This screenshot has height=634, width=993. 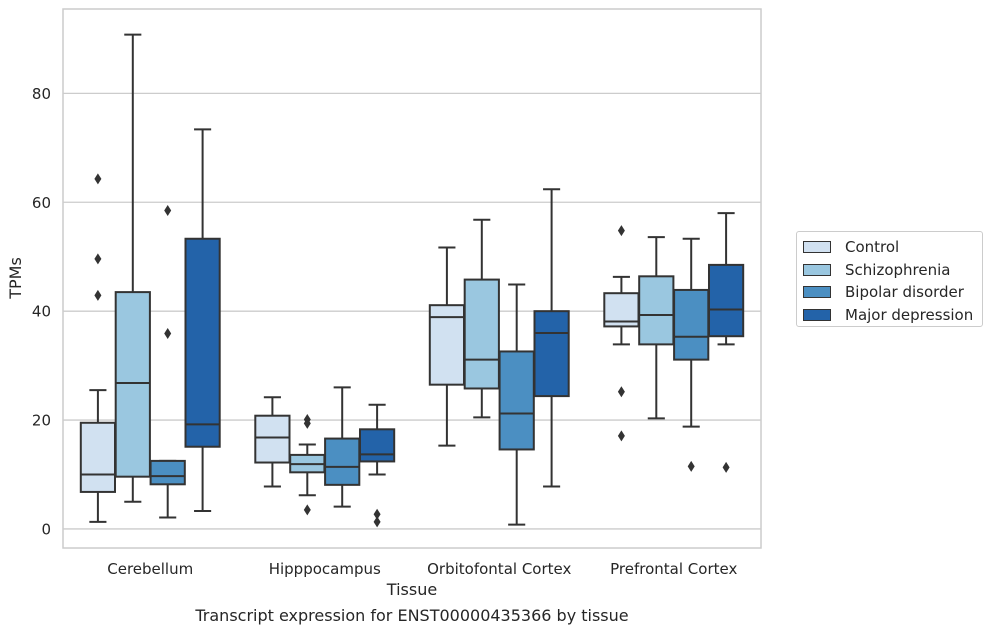 I want to click on legend-swatch-bipolar-disorder, so click(x=817, y=292).